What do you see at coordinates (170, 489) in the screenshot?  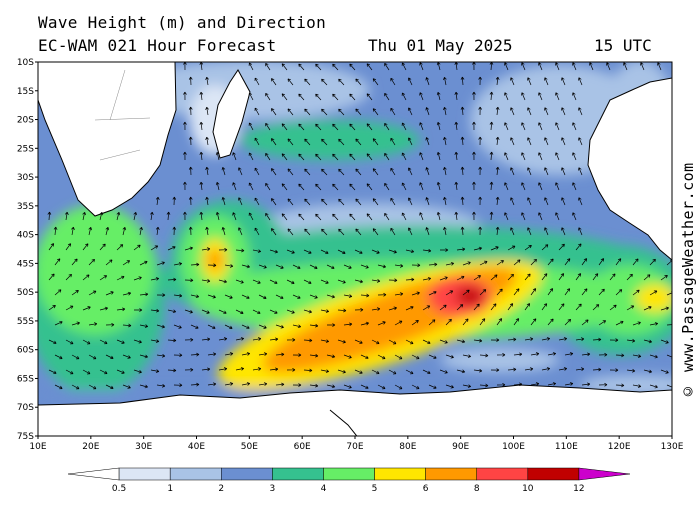 I see `legend-label: 1` at bounding box center [170, 489].